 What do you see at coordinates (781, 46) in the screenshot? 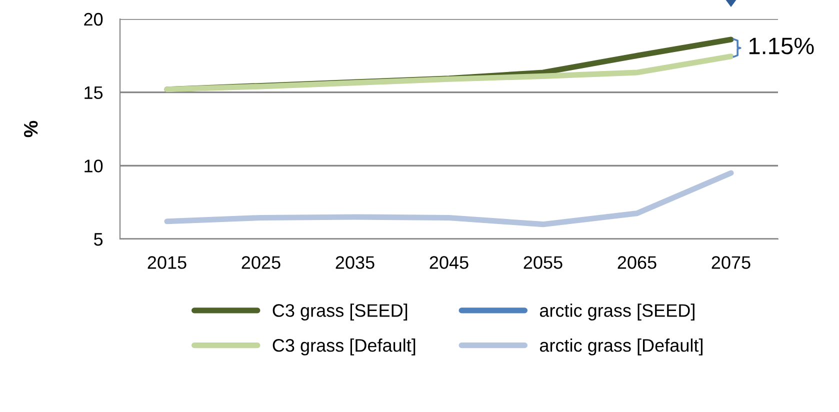
I see `annotation: 1.15%` at bounding box center [781, 46].